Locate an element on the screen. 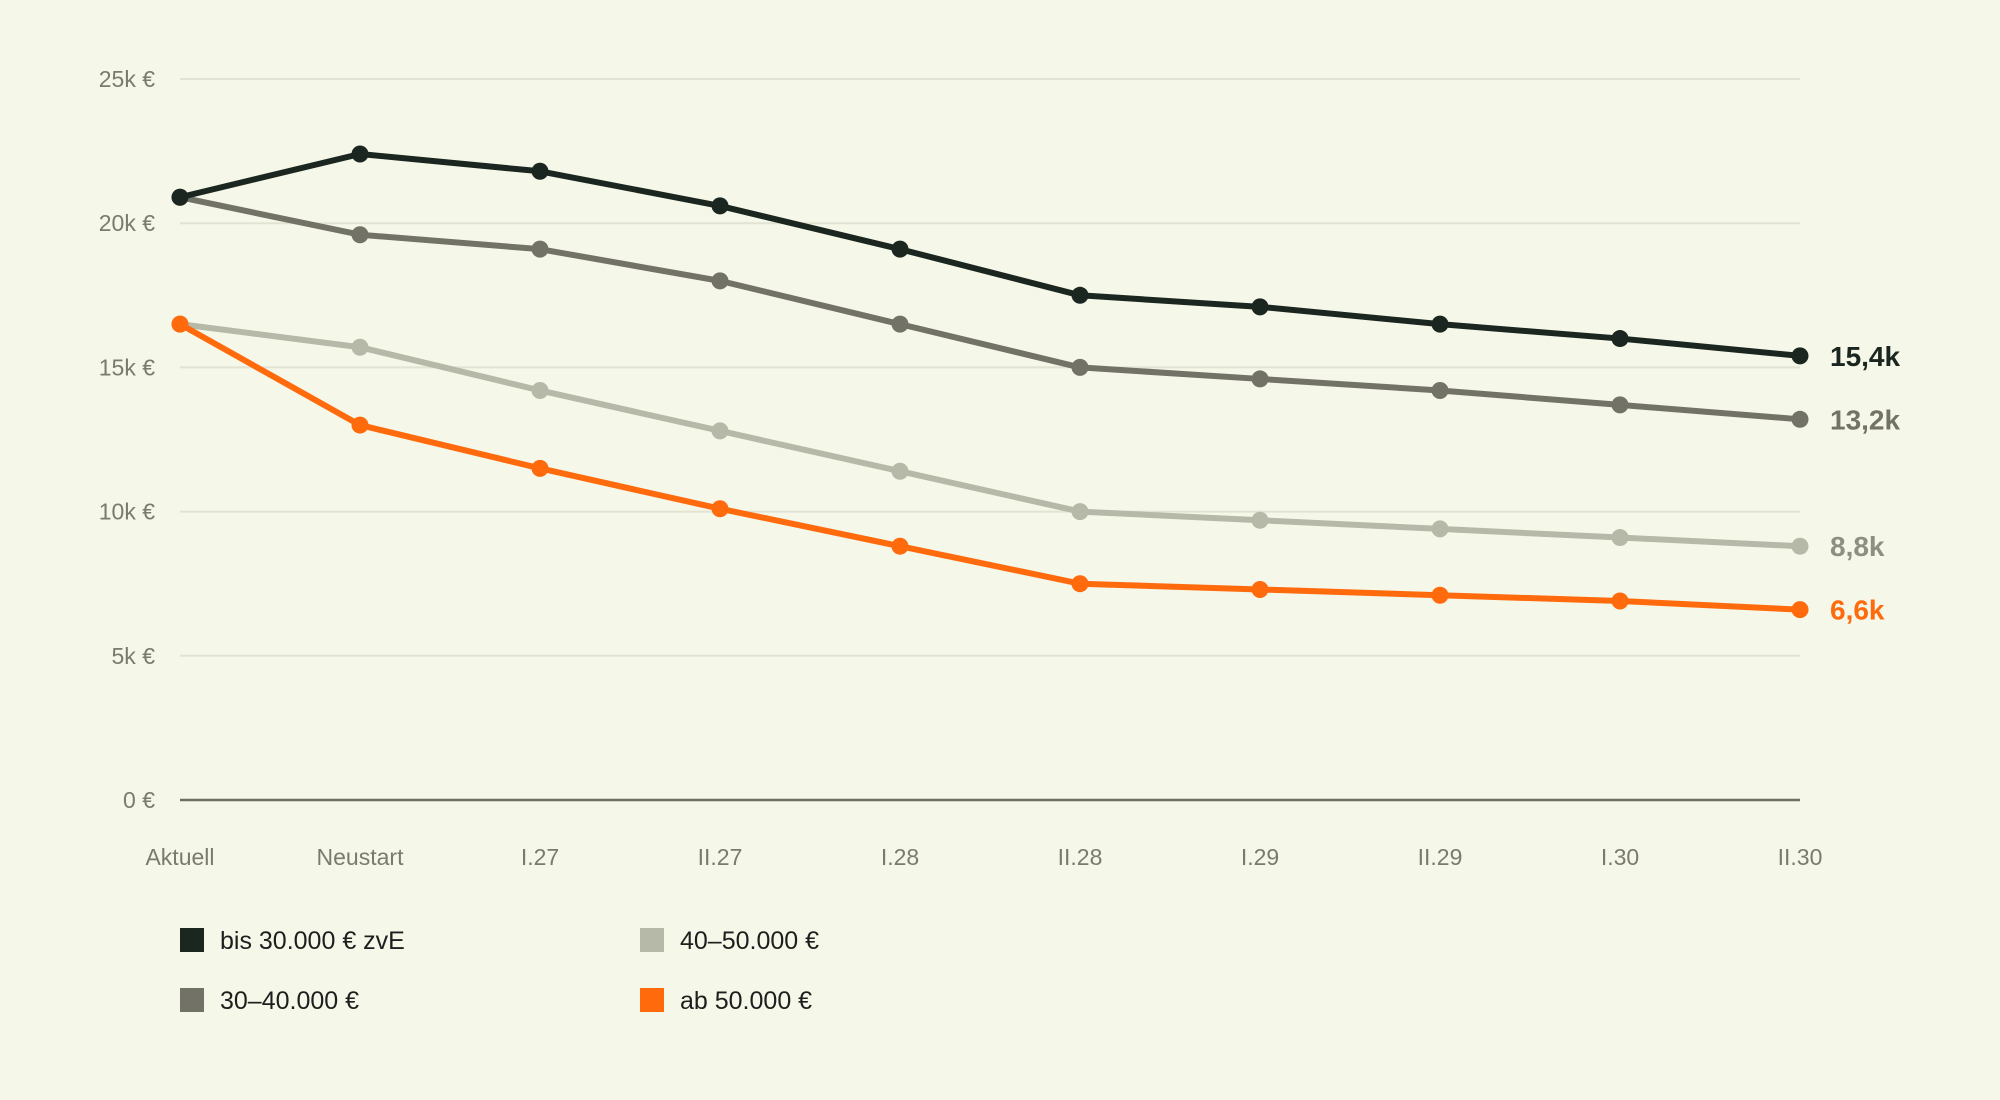  x-tick-label: I.29 is located at coordinates (1260, 857).